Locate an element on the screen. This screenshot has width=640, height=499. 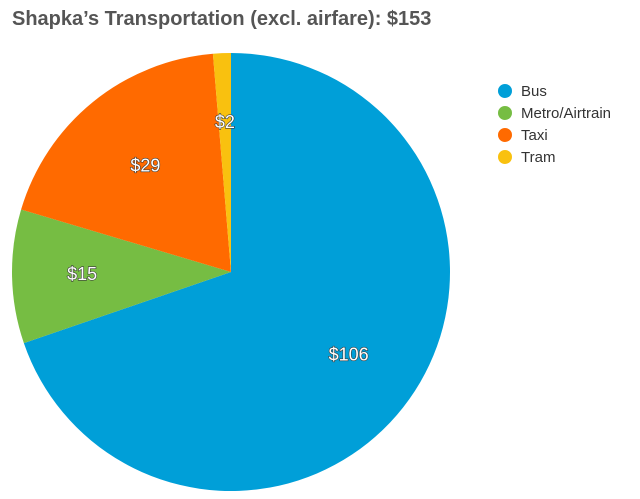
legend-swatch-metro-airtrain is located at coordinates (505, 113).